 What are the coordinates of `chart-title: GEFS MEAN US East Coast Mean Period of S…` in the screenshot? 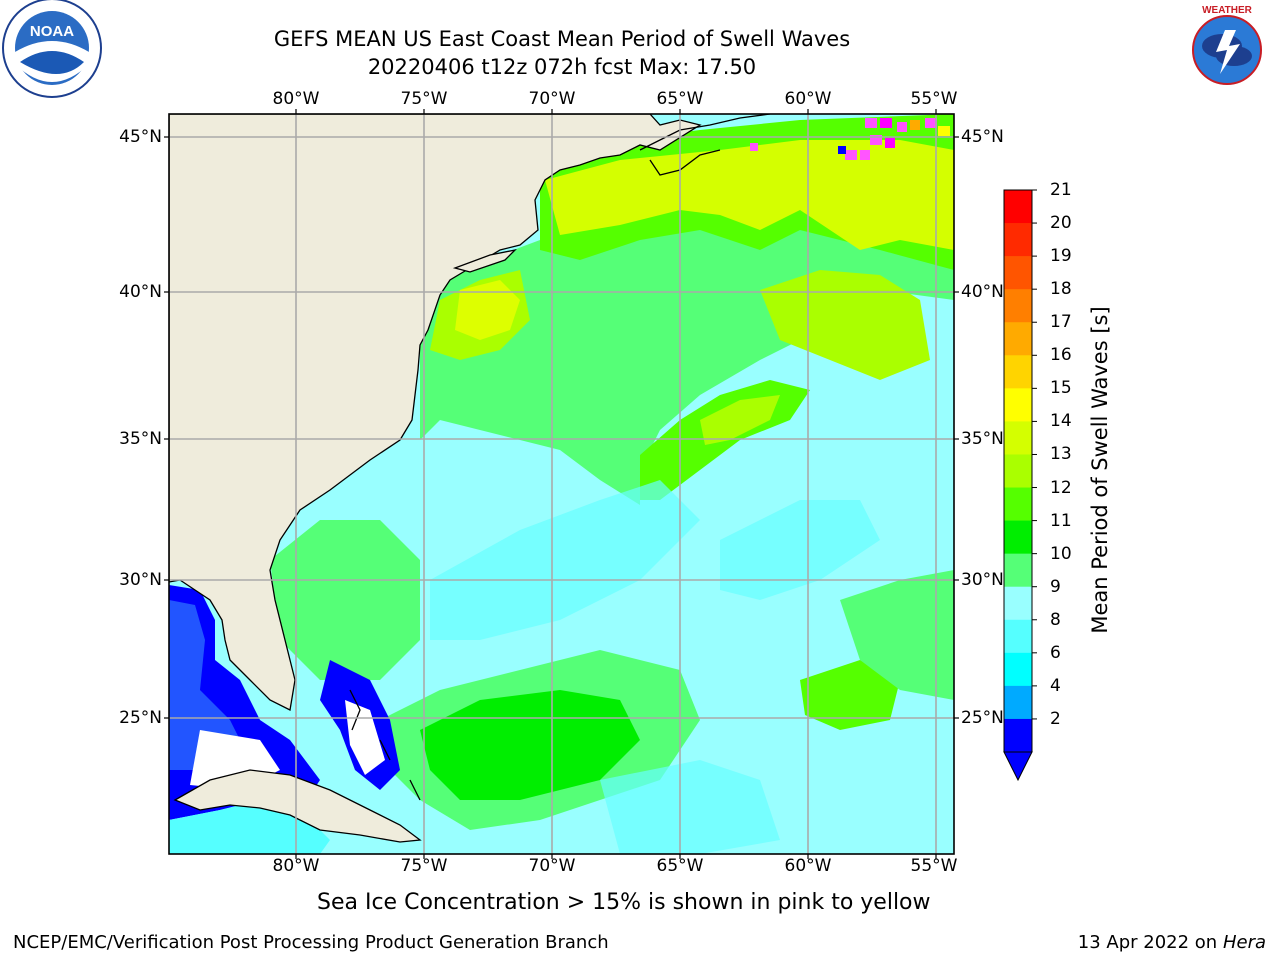 It's located at (562, 39).